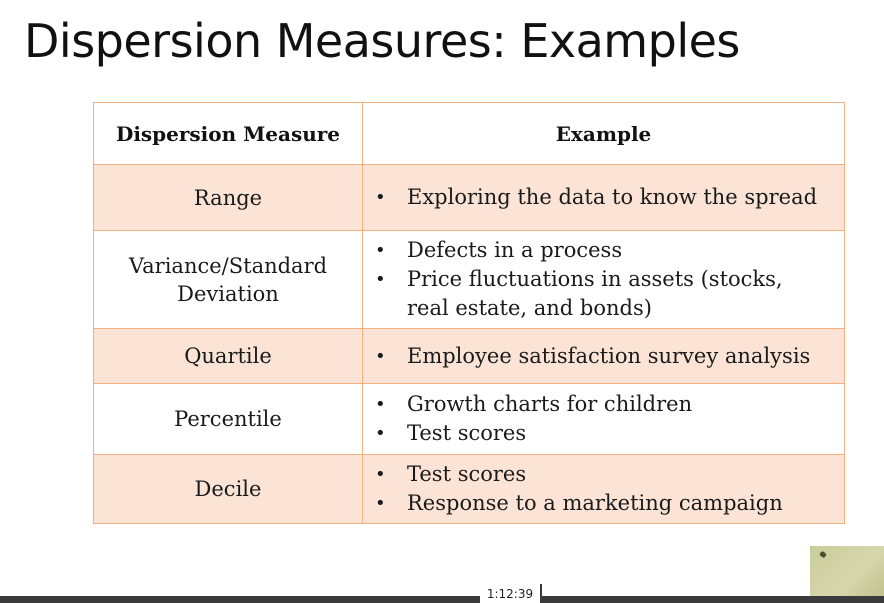  I want to click on measure-cell: Percentile, so click(228, 419).